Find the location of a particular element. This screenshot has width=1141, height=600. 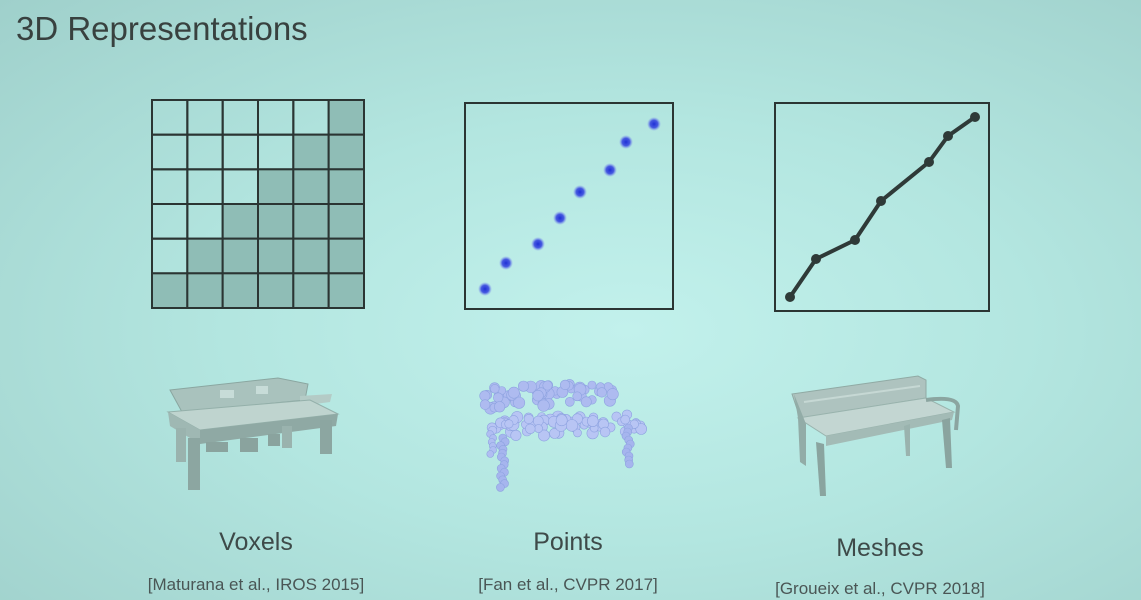

citation-meshes: [Groueix et al., CVPR 2018] is located at coordinates (880, 588).